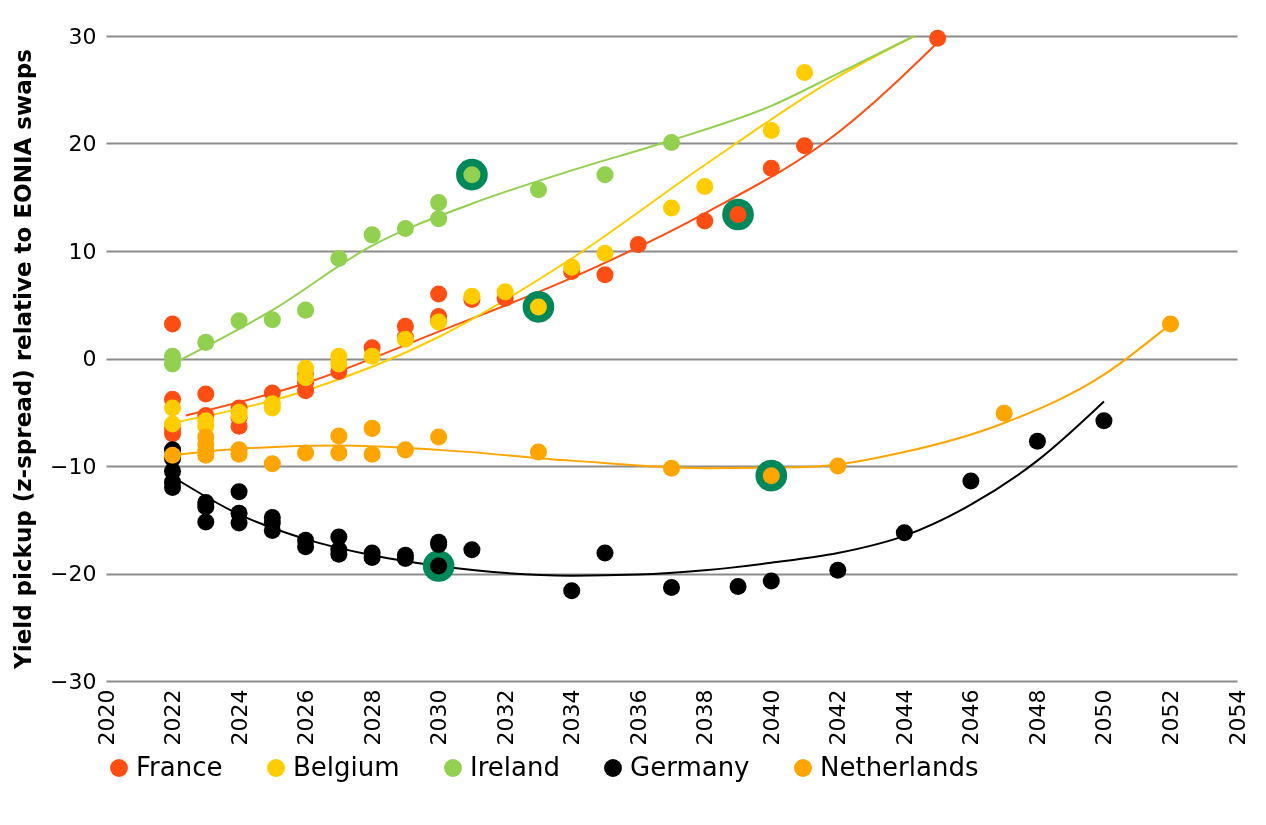 The width and height of the screenshot is (1266, 825). I want to click on x-tick-label: 2024, so click(239, 717).